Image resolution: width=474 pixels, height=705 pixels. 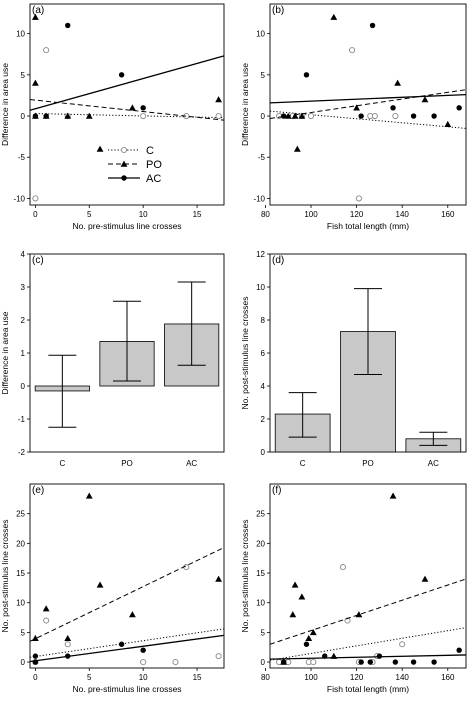 I want to click on y-axis-label-a: Difference in area use, so click(x=5, y=104).